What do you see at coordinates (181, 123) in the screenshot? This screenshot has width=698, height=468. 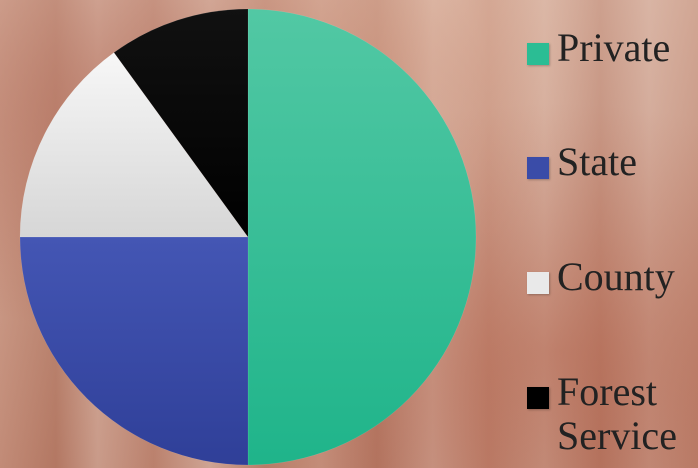 I see `pie-slice-forest-service` at bounding box center [181, 123].